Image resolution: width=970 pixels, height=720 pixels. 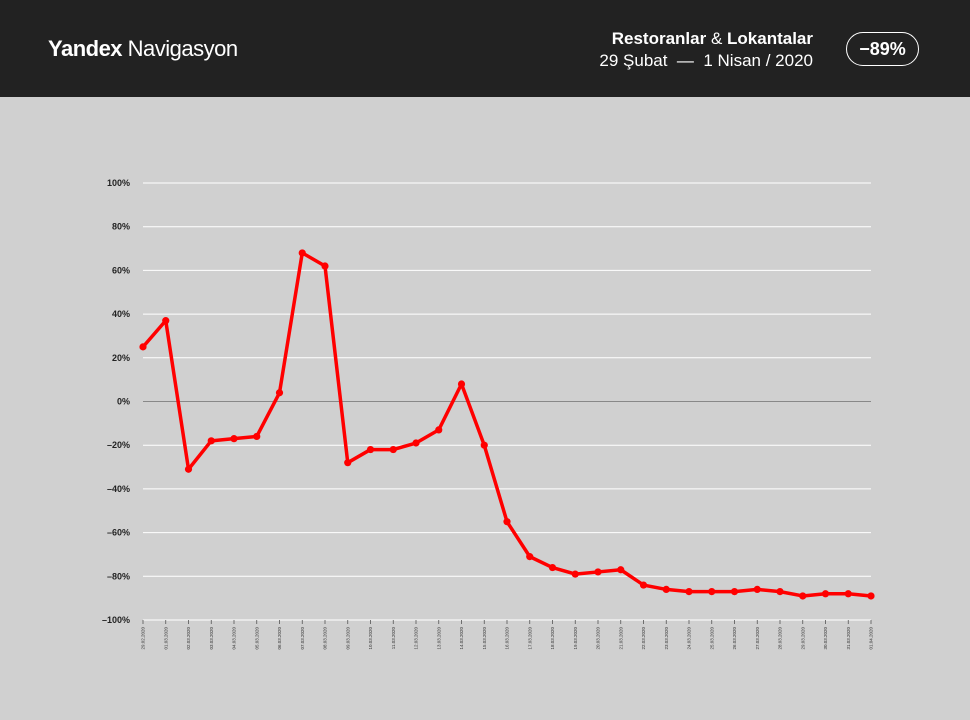 What do you see at coordinates (757, 638) in the screenshot?
I see `x-tick-label: 27.03.2020` at bounding box center [757, 638].